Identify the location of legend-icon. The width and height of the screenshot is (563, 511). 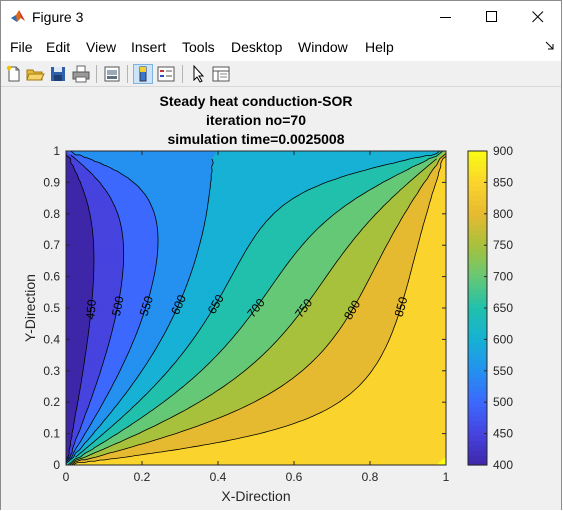
(166, 74).